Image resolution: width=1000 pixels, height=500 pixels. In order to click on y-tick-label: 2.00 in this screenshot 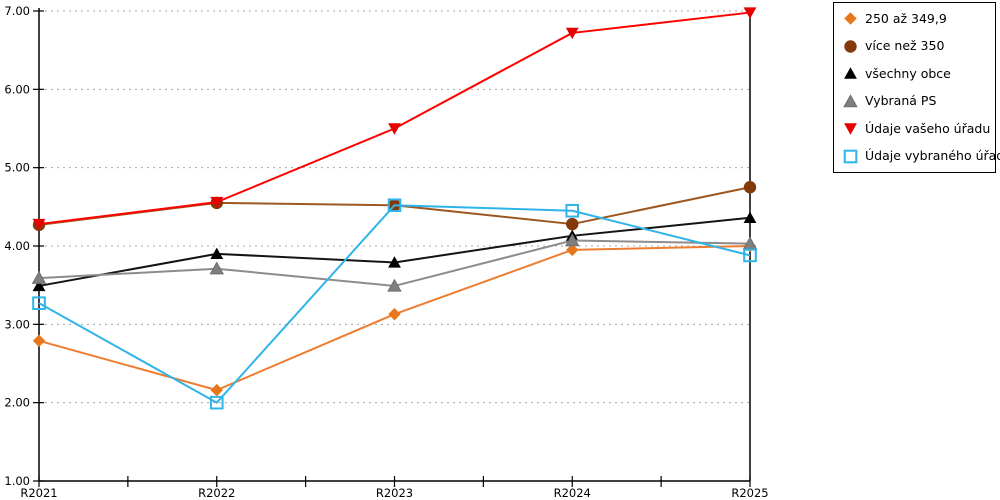, I will do `click(17, 403)`.